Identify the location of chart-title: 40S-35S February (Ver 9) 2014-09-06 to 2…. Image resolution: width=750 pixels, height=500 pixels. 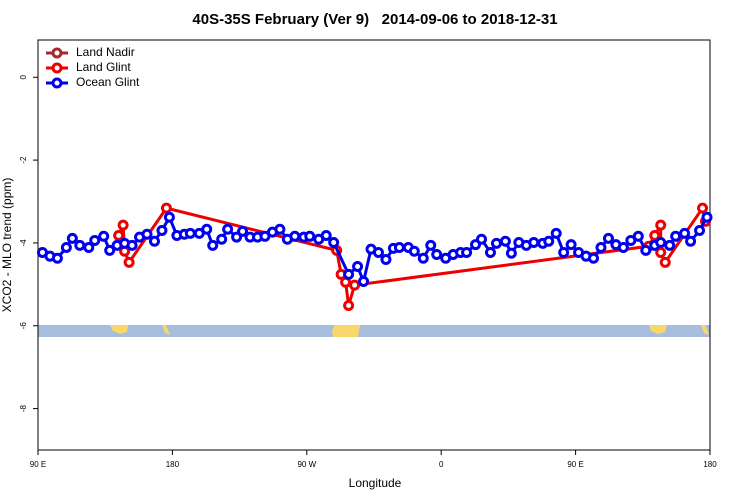
(374, 19).